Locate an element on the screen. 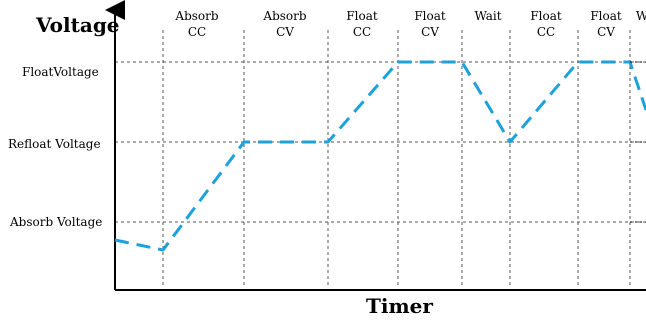 This screenshot has height=320, width=646. phase-label-line1: W is located at coordinates (641, 16).